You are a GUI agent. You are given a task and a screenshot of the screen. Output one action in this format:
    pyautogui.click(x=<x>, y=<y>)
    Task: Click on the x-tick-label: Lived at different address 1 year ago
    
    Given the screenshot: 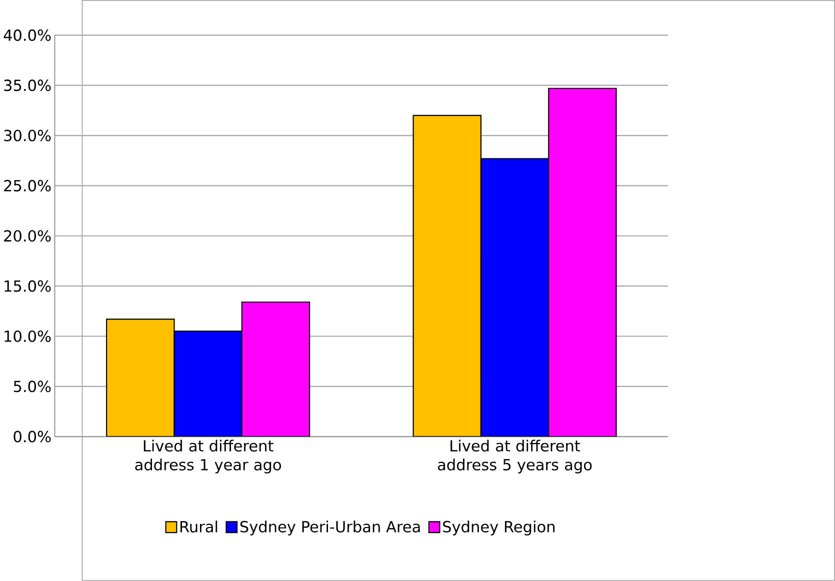 What is the action you would take?
    pyautogui.click(x=208, y=457)
    